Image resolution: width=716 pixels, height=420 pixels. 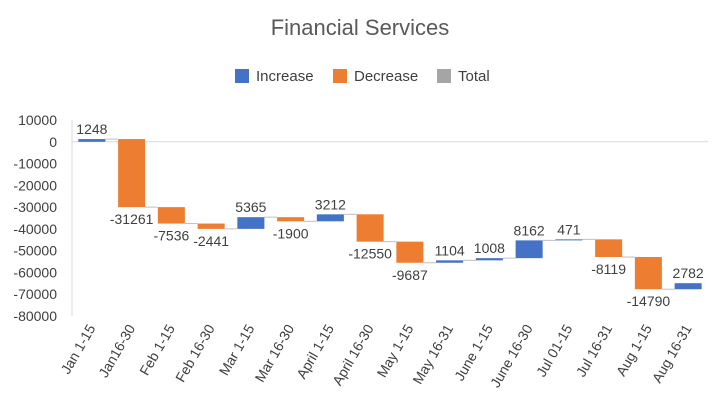 I want to click on y-tick-label: 0, so click(x=53, y=142).